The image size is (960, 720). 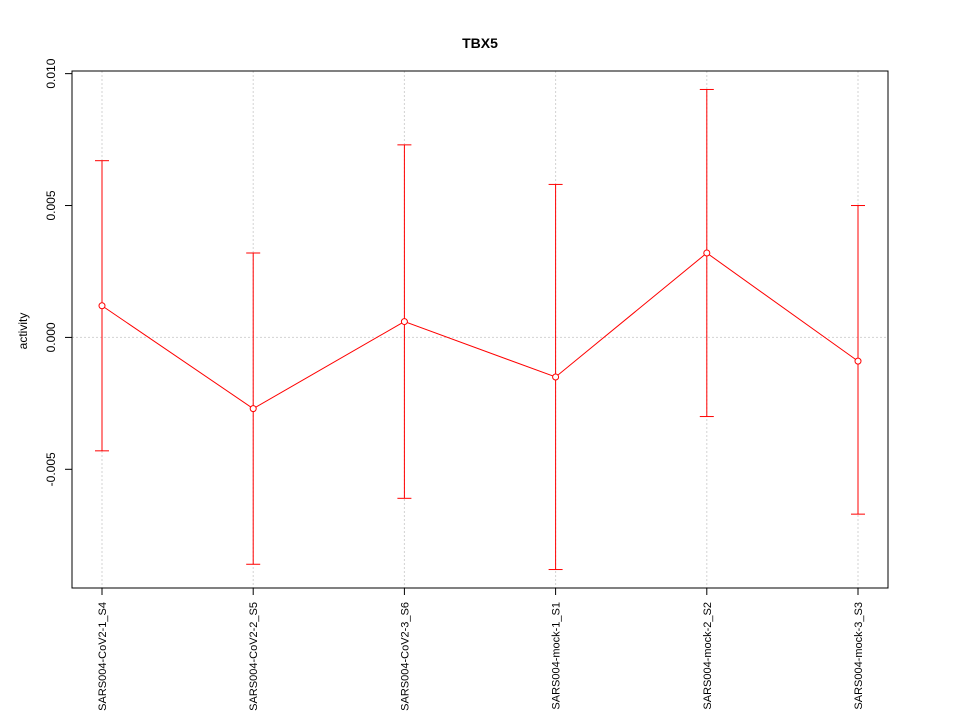 I want to click on y-tick-label: 0.010, so click(x=51, y=73).